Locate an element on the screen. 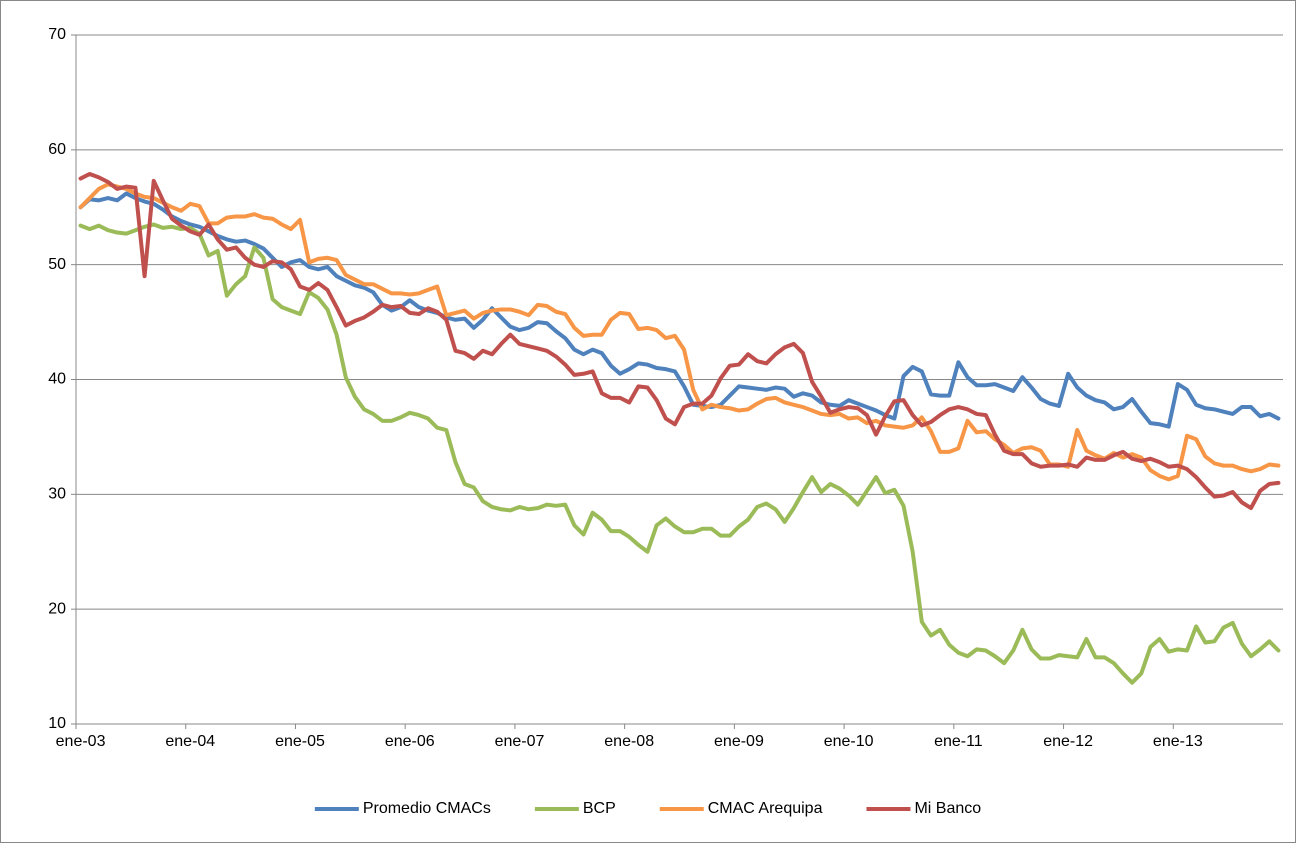 Image resolution: width=1296 pixels, height=843 pixels. x-tick-label: ene-09 is located at coordinates (739, 741).